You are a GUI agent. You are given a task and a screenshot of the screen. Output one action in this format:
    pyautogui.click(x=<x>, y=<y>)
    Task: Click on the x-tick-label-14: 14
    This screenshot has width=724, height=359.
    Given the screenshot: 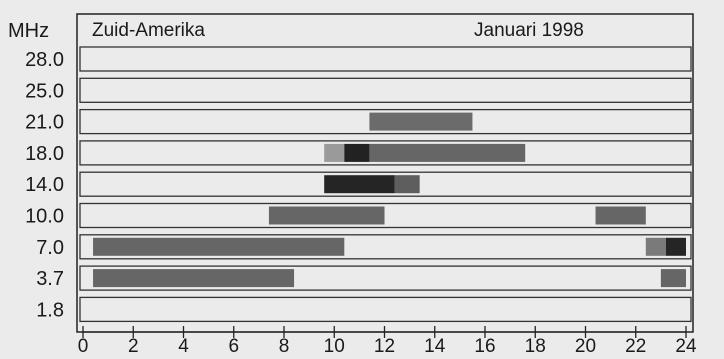 What is the action you would take?
    pyautogui.click(x=435, y=345)
    